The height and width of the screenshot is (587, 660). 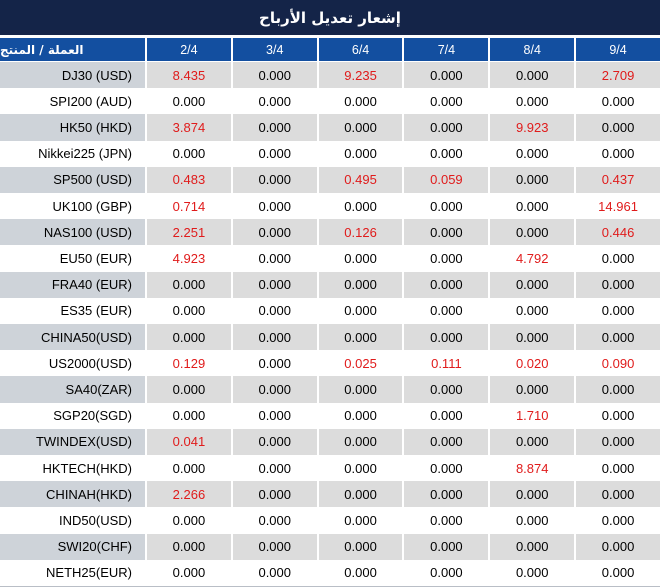 What do you see at coordinates (361, 232) in the screenshot?
I see `adjustment-value-cell: 0.126` at bounding box center [361, 232].